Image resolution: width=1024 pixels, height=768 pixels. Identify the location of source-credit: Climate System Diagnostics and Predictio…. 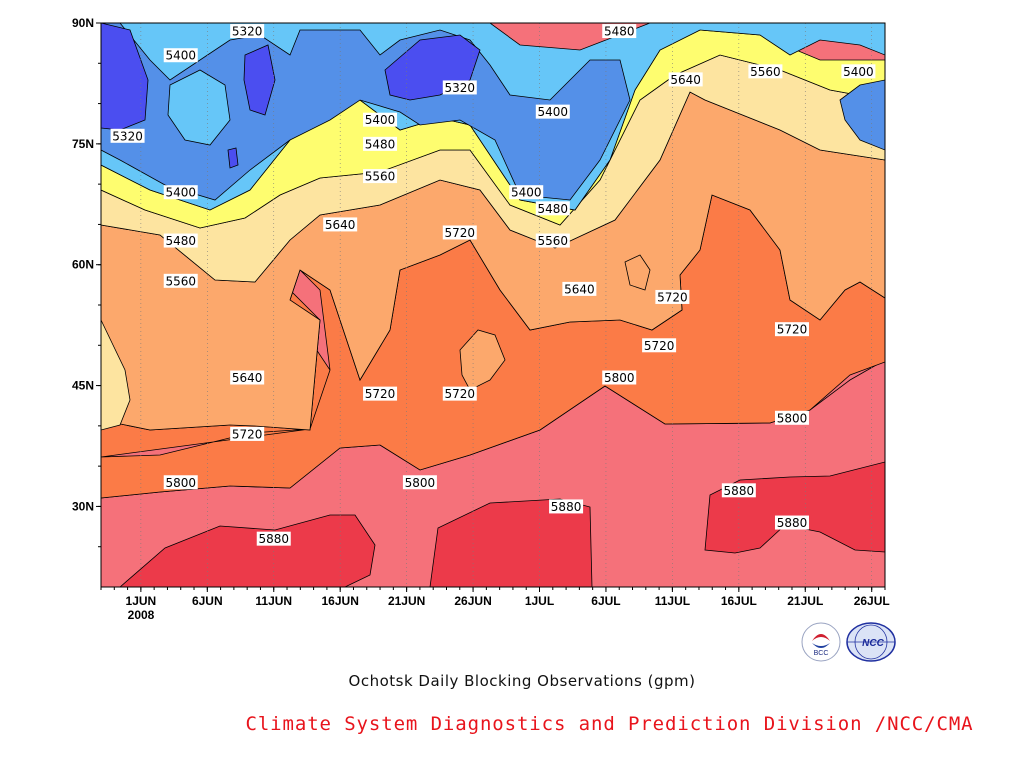
(609, 724).